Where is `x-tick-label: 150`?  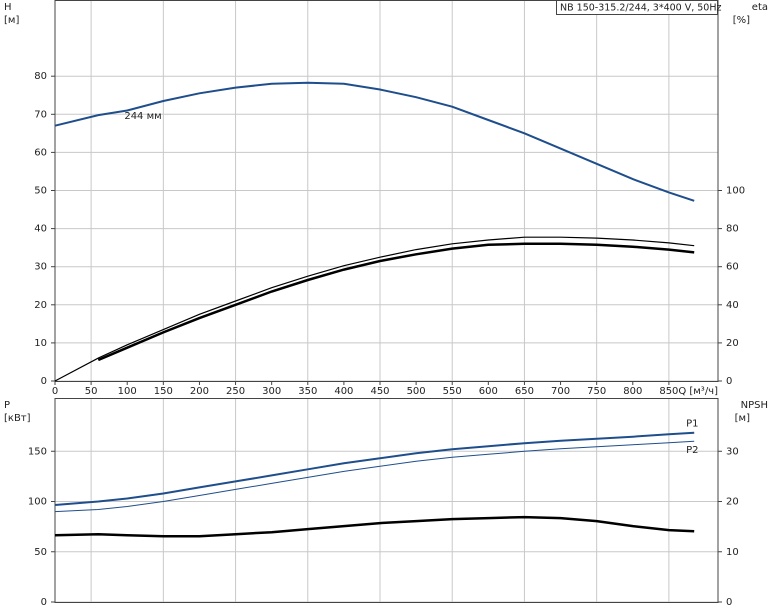 x-tick-label: 150 is located at coordinates (163, 391).